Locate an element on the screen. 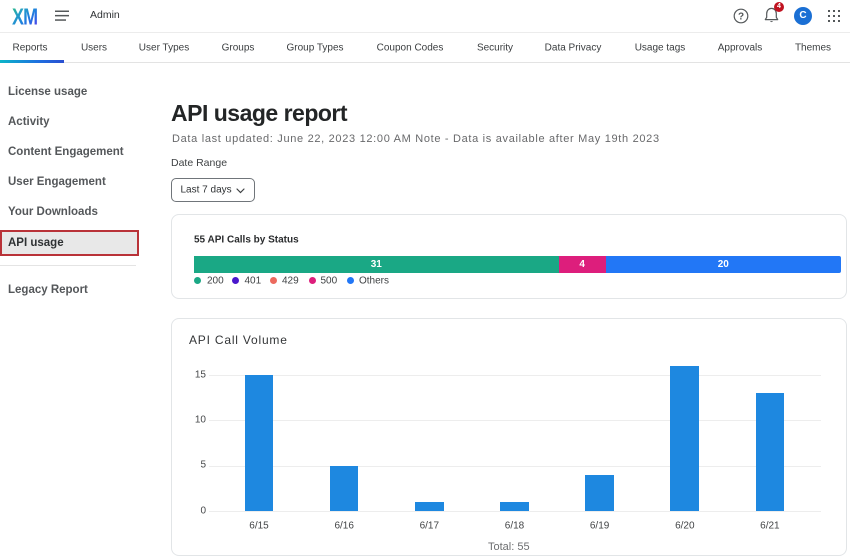 This screenshot has height=557, width=850. svg-text: XM is located at coordinates (24, 17).